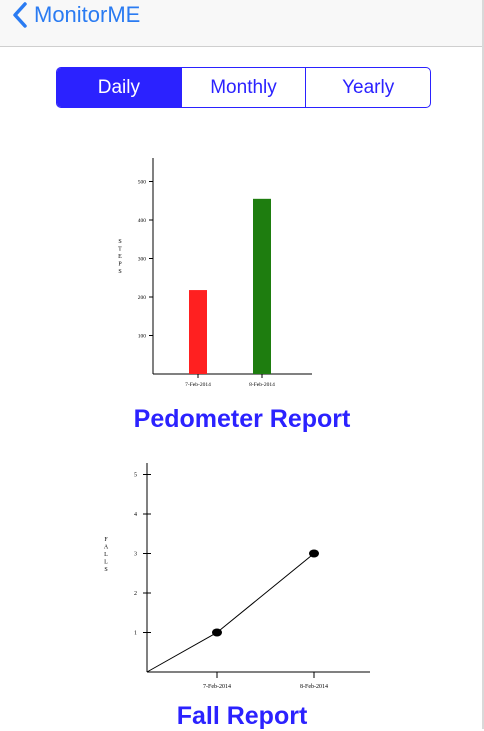 The height and width of the screenshot is (731, 484). Describe the element at coordinates (120, 257) in the screenshot. I see `y-axis-label-letter: E` at that location.